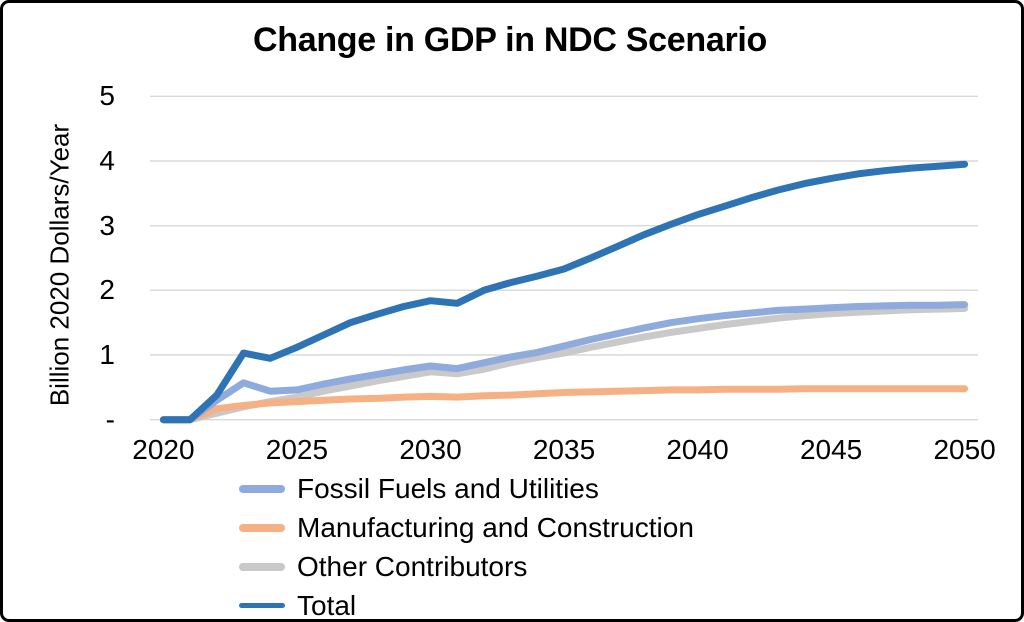 This screenshot has width=1024, height=622. I want to click on y-tick-label: 1, so click(107, 354).